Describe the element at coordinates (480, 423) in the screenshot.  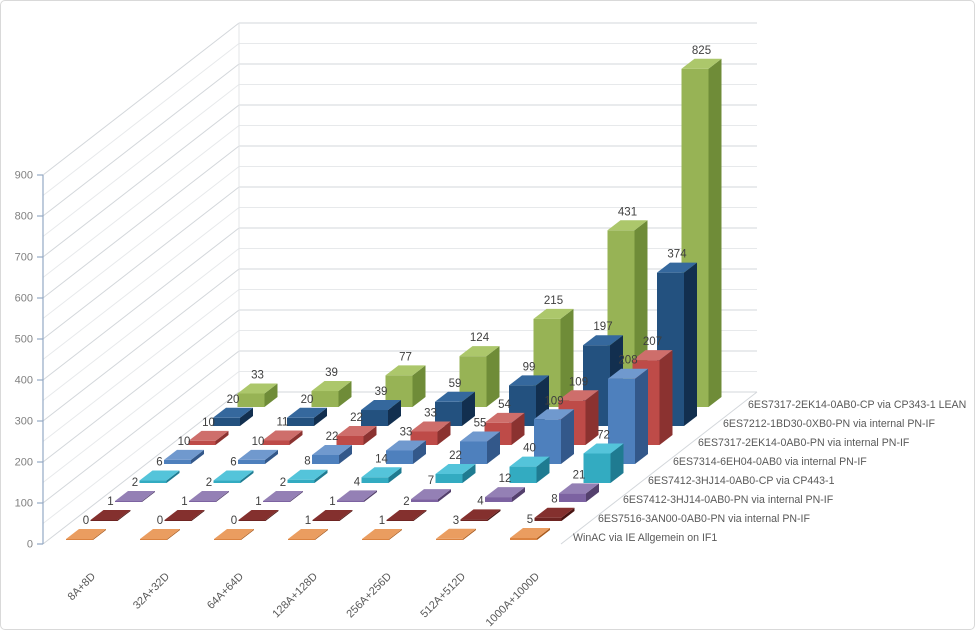
I see `data-label: 55` at that location.